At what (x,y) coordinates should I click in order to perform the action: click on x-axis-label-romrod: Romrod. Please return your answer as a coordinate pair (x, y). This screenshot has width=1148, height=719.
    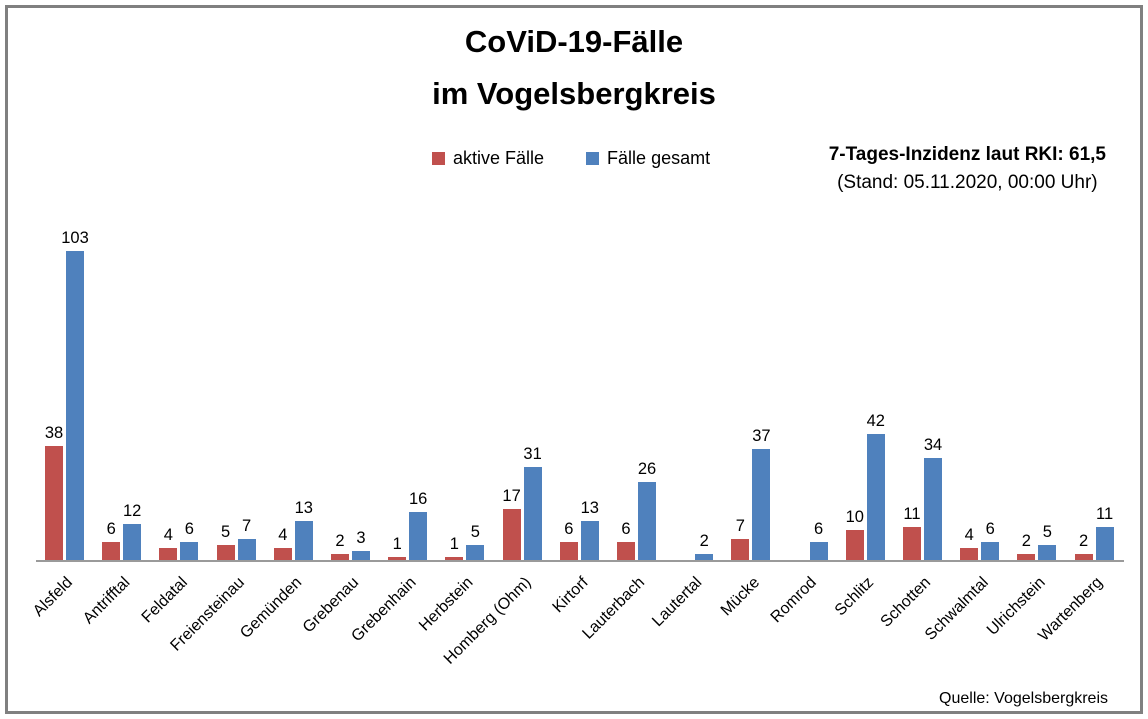
    Looking at the image, I should click on (794, 600).